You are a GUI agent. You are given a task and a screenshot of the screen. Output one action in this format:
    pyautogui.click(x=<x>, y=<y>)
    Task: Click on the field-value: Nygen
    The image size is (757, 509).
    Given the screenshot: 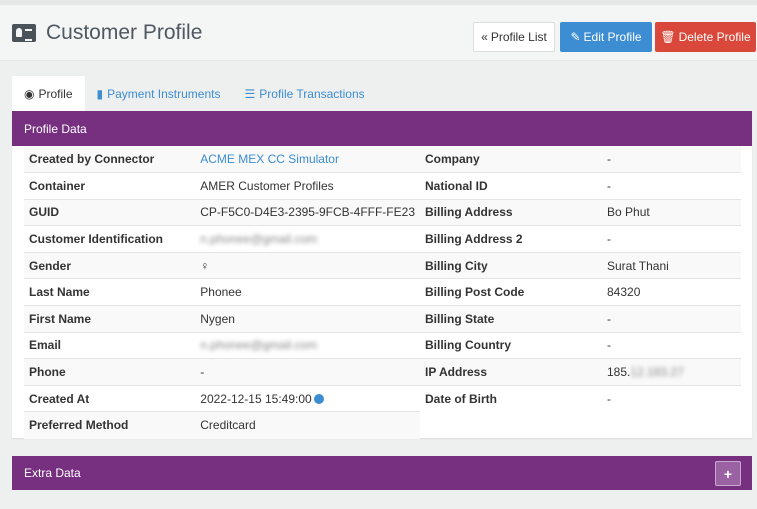 What is the action you would take?
    pyautogui.click(x=307, y=319)
    